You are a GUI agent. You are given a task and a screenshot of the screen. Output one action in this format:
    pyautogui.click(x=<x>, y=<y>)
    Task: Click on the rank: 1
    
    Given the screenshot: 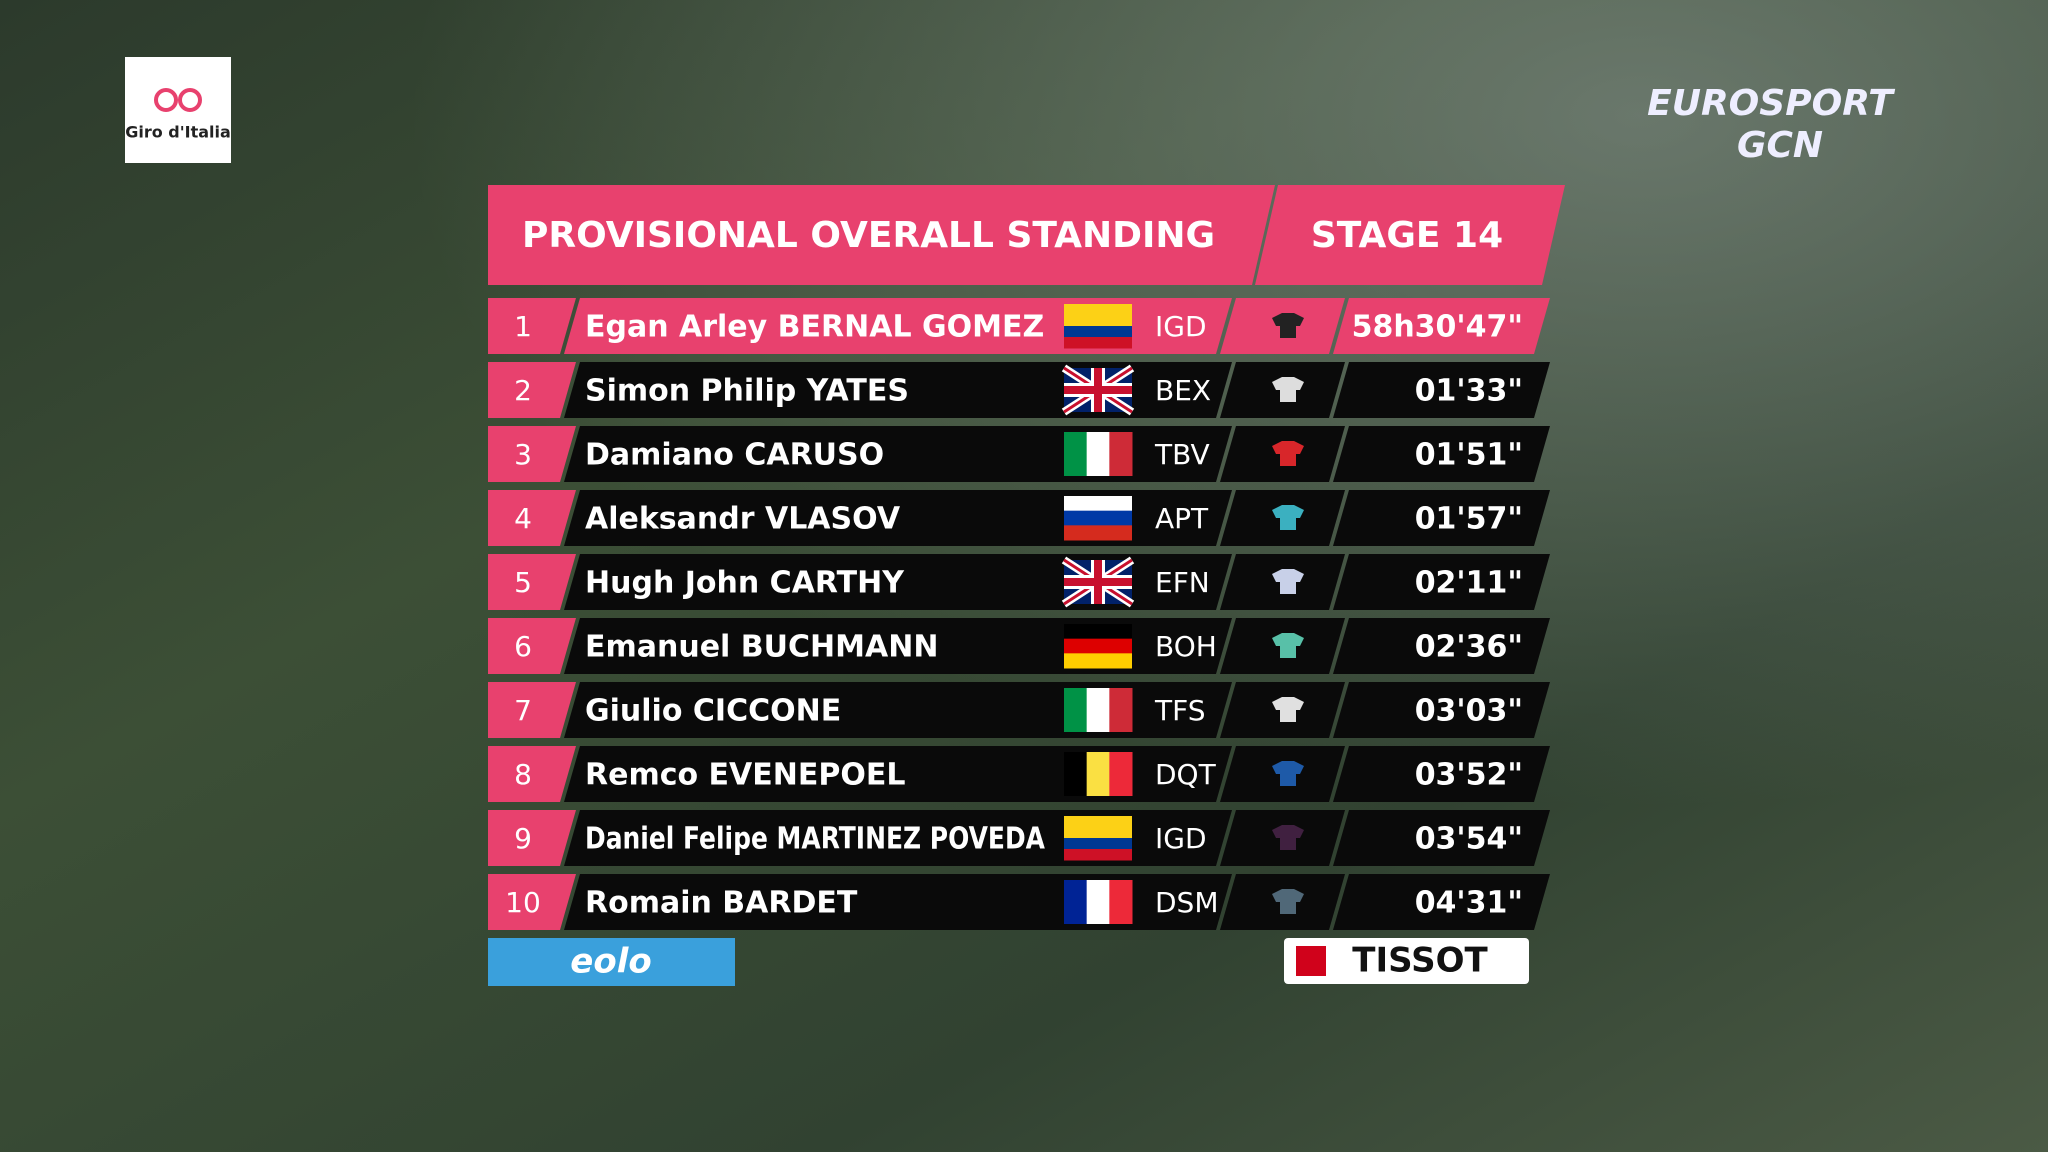 What is the action you would take?
    pyautogui.click(x=523, y=326)
    